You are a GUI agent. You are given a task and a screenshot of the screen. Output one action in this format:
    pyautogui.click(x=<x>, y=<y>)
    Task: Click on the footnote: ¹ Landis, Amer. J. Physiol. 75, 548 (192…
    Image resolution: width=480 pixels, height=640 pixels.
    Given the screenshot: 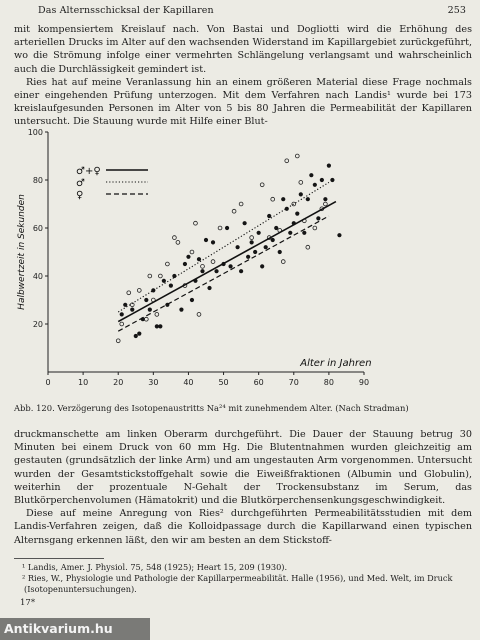 What is the action you would take?
    pyautogui.click(x=155, y=567)
    